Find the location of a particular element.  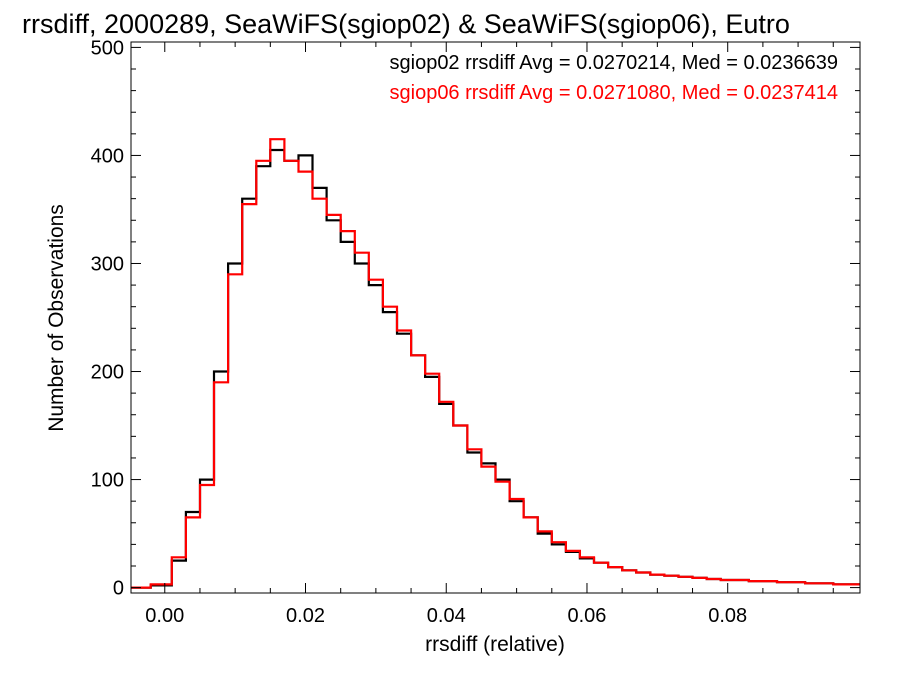

x-tick-label: 0.02 is located at coordinates (305, 616).